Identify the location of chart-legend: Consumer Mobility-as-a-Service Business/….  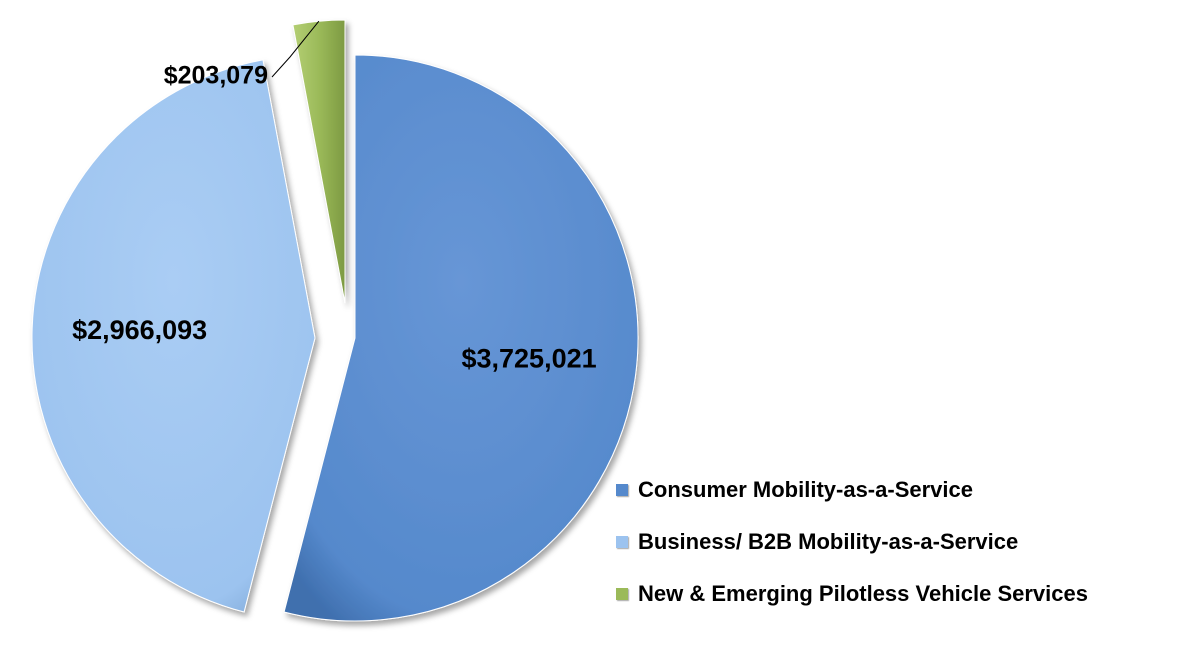
(852, 542).